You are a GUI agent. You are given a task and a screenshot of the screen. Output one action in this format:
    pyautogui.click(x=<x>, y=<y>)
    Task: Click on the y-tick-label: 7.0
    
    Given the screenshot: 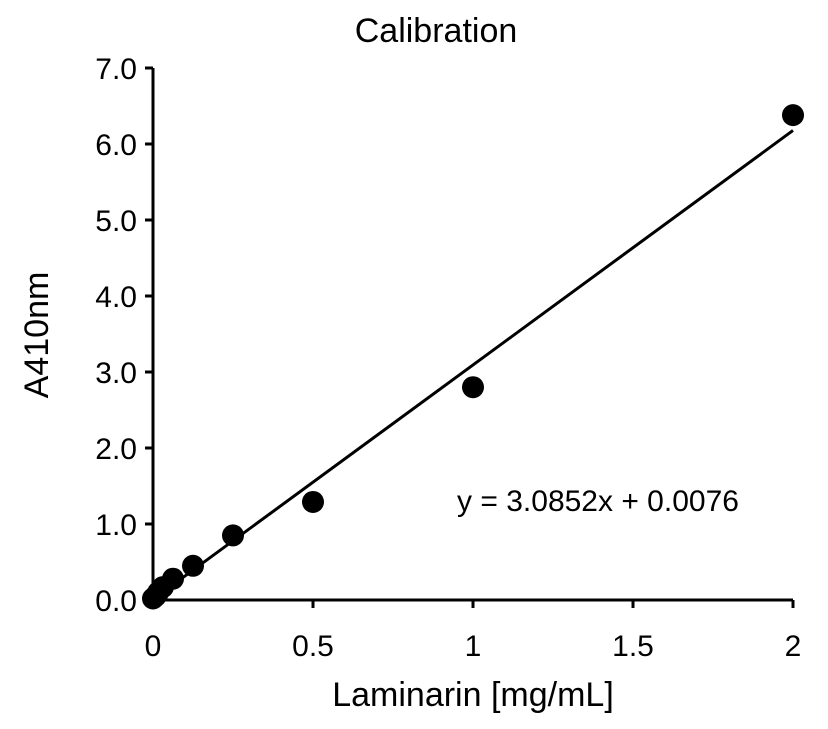 What is the action you would take?
    pyautogui.click(x=116, y=69)
    